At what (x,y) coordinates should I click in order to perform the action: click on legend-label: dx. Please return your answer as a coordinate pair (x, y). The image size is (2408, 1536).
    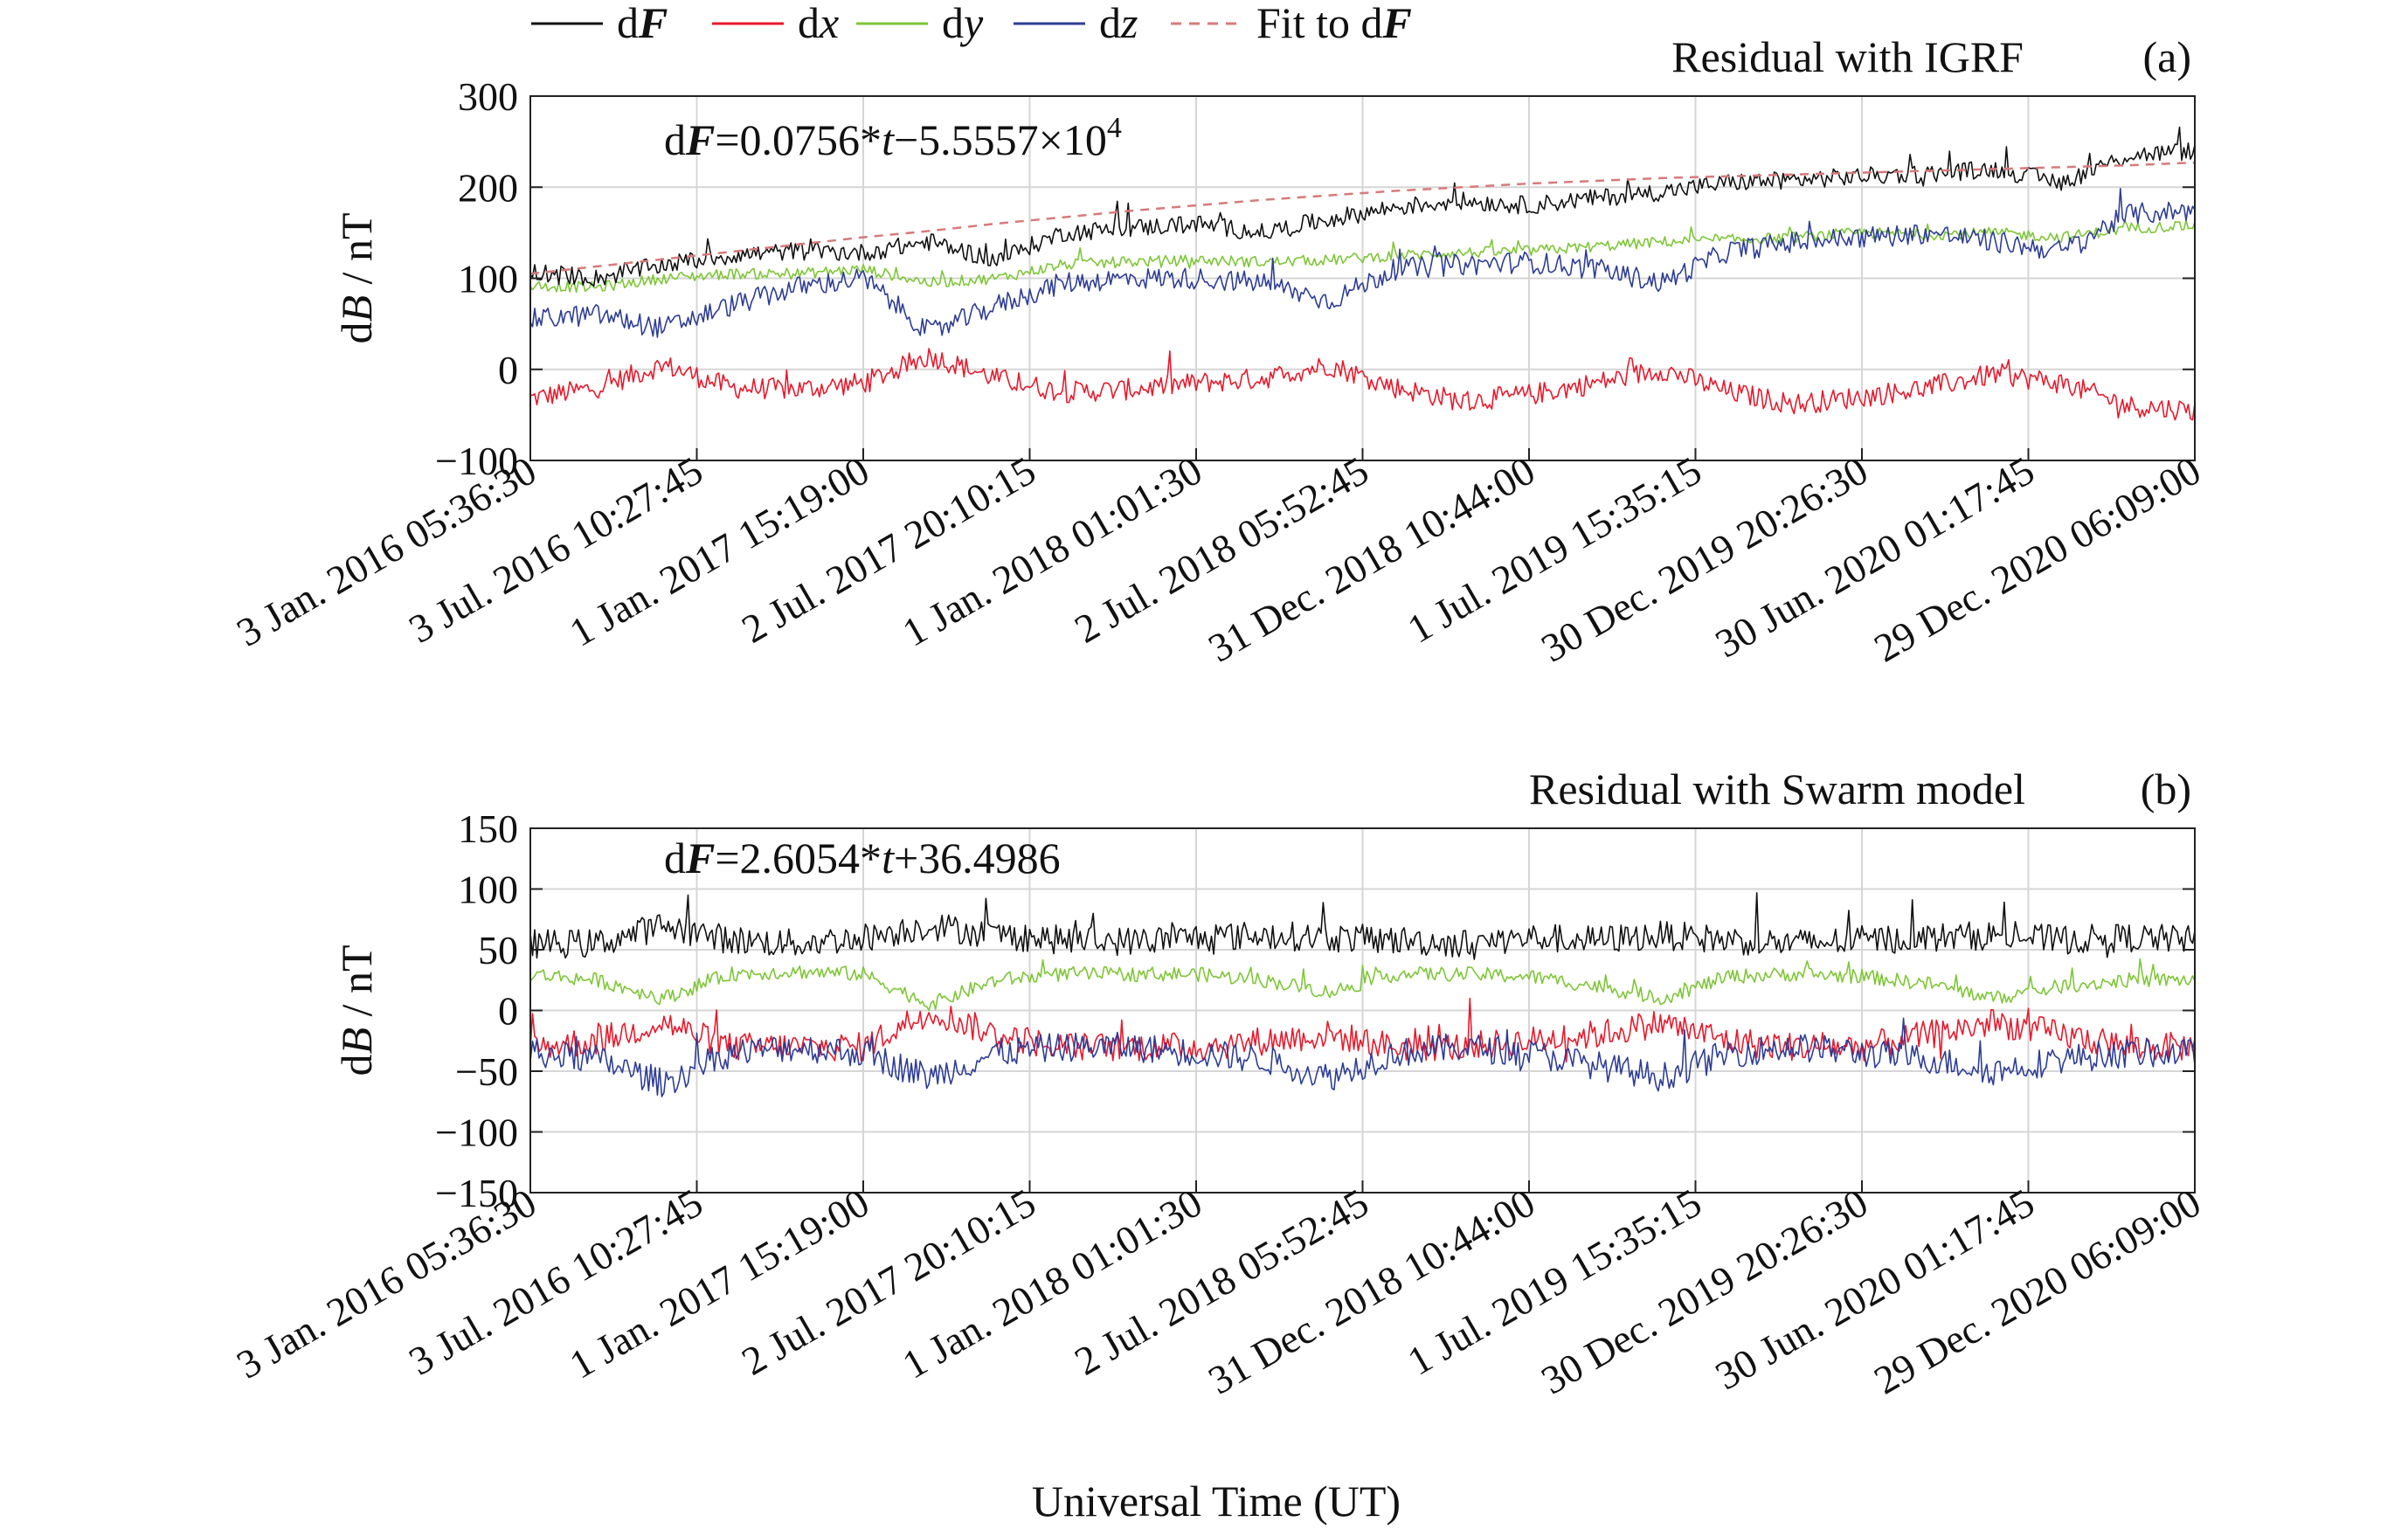
    Looking at the image, I should click on (818, 23).